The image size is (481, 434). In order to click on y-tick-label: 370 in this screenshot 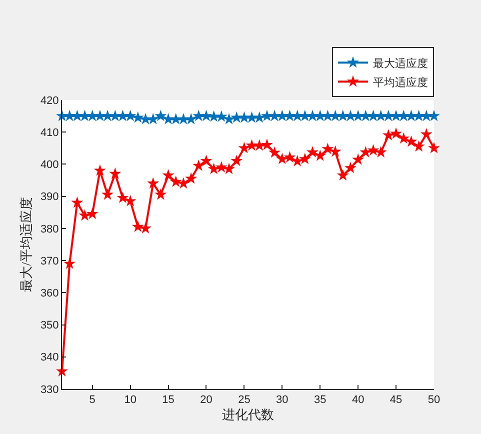, I will do `click(49, 261)`.